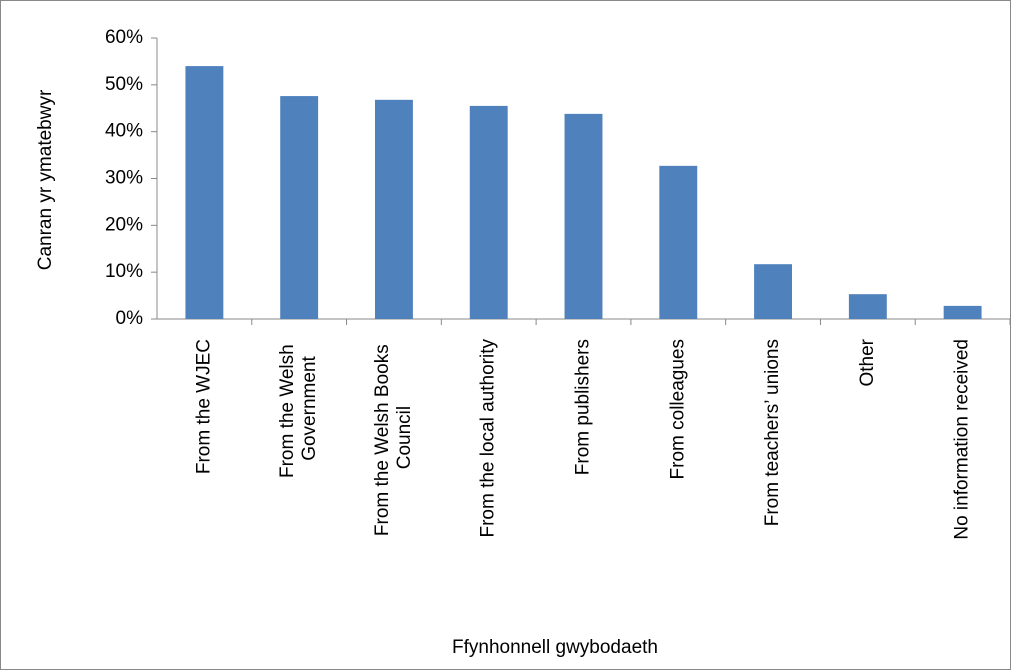 The height and width of the screenshot is (670, 1011). I want to click on x-tick-label: From the WJEC, so click(203, 406).